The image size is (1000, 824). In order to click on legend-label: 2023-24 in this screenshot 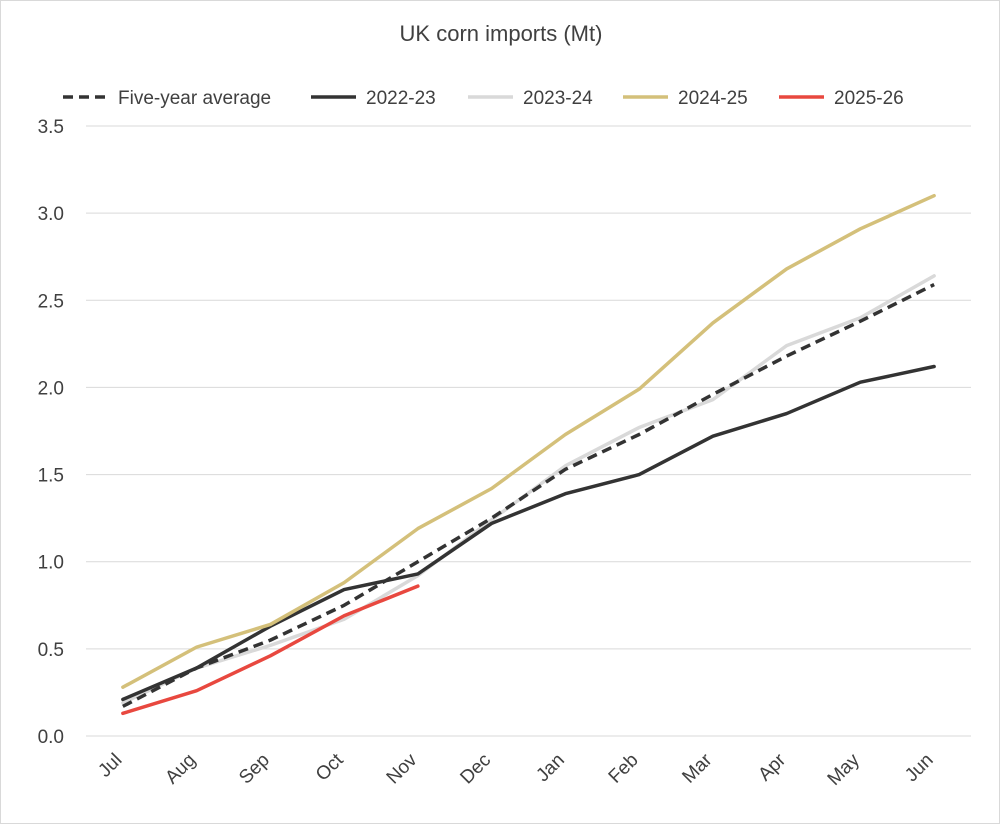, I will do `click(558, 98)`.